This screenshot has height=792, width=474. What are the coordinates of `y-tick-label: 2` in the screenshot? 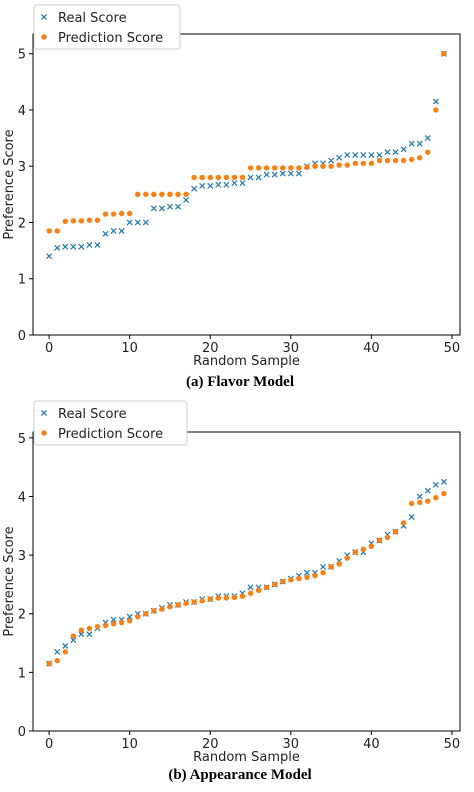 It's located at (22, 223).